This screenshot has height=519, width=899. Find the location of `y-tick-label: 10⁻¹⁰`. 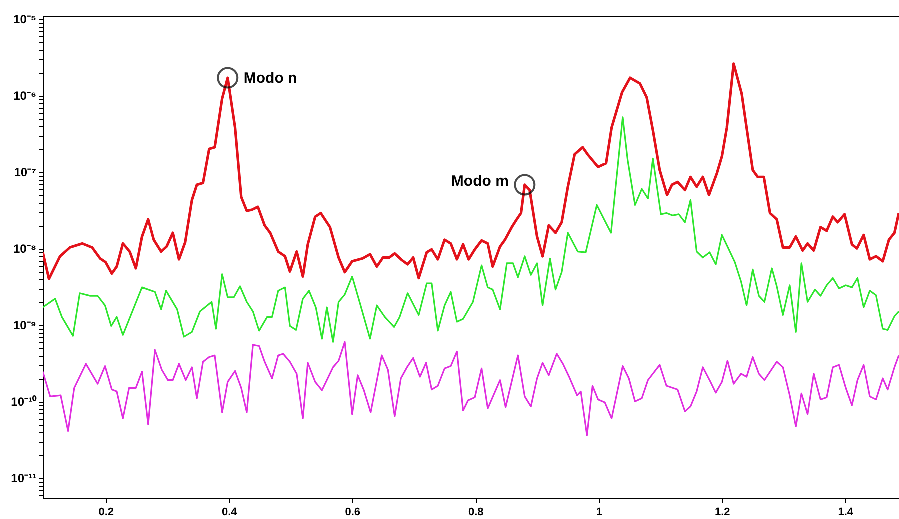

y-tick-label: 10⁻¹⁰ is located at coordinates (24, 402).